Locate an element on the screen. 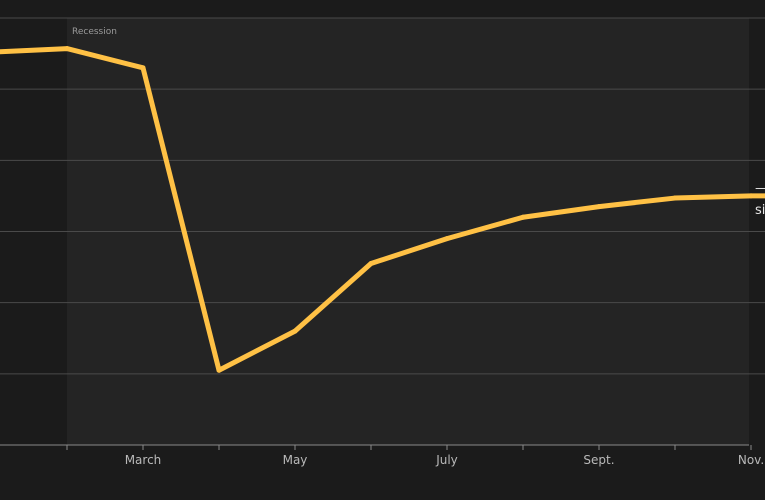 The image size is (765, 500). x-tick-label: Nov. is located at coordinates (751, 460).